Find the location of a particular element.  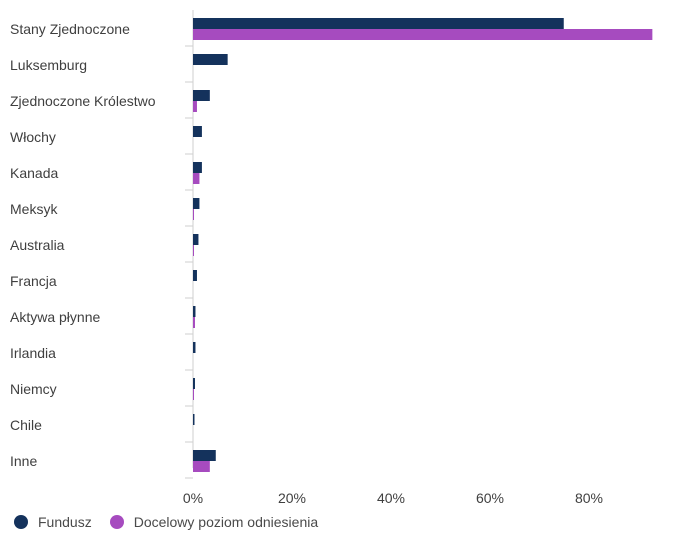

legend-label-series-2: Docelowy poziom odniesienia is located at coordinates (226, 522).